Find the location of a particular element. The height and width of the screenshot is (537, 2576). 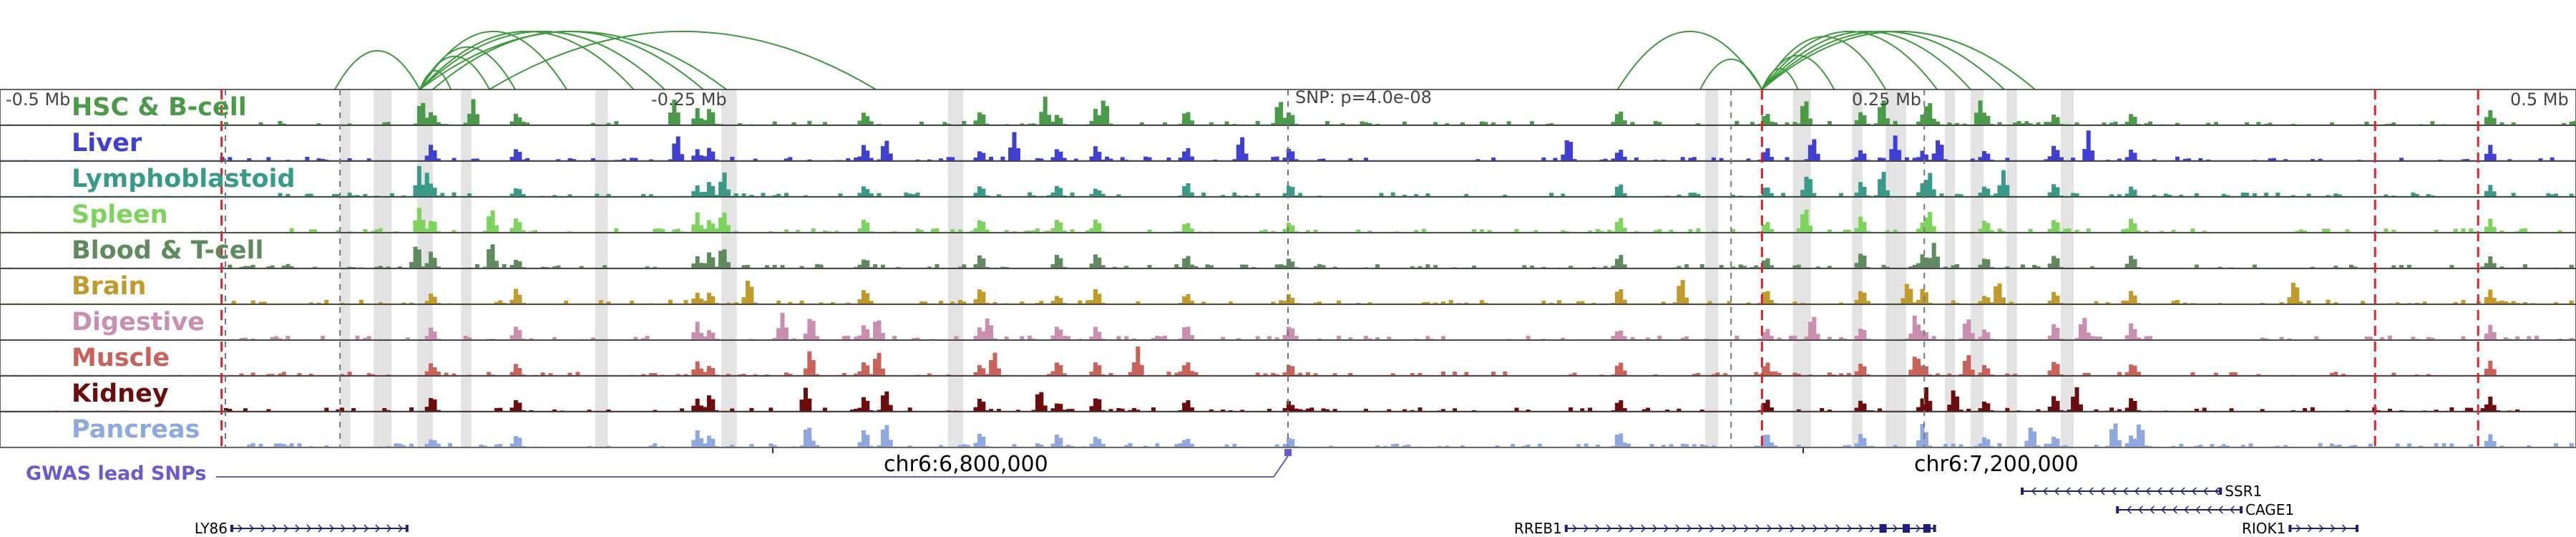

gene-label: SSR1 is located at coordinates (2243, 491).